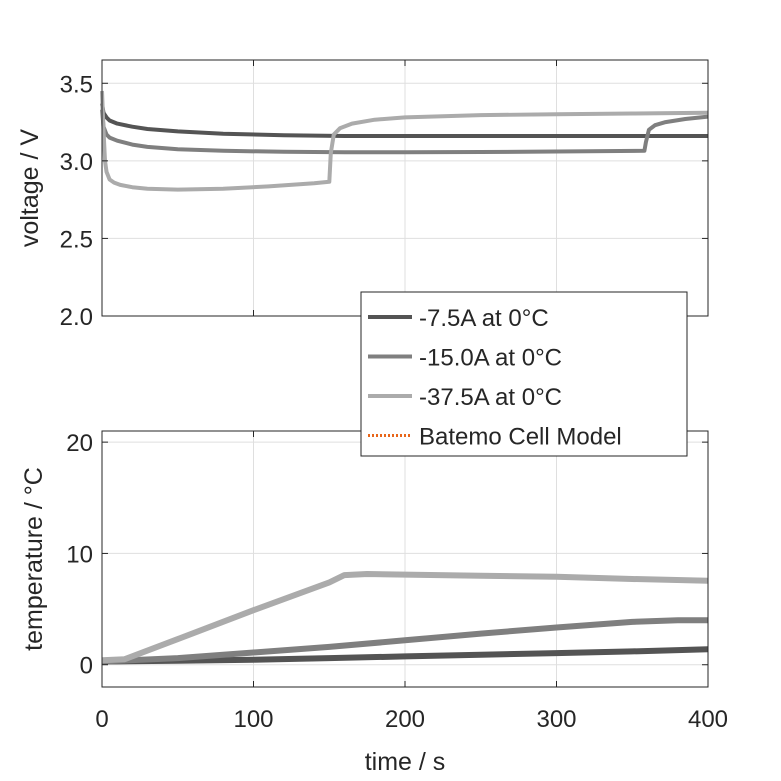 The image size is (781, 781). What do you see at coordinates (405, 719) in the screenshot?
I see `temperature-xtick-label: 200` at bounding box center [405, 719].